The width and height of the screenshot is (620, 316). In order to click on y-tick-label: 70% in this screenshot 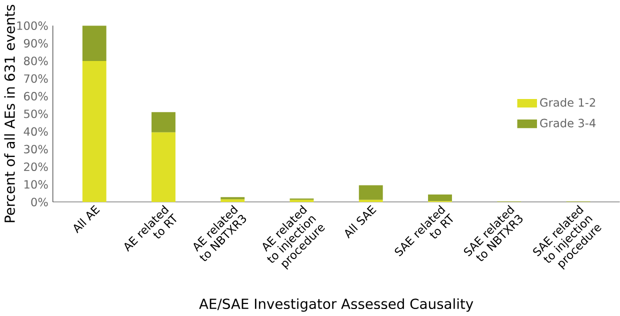, I will do `click(36, 78)`.